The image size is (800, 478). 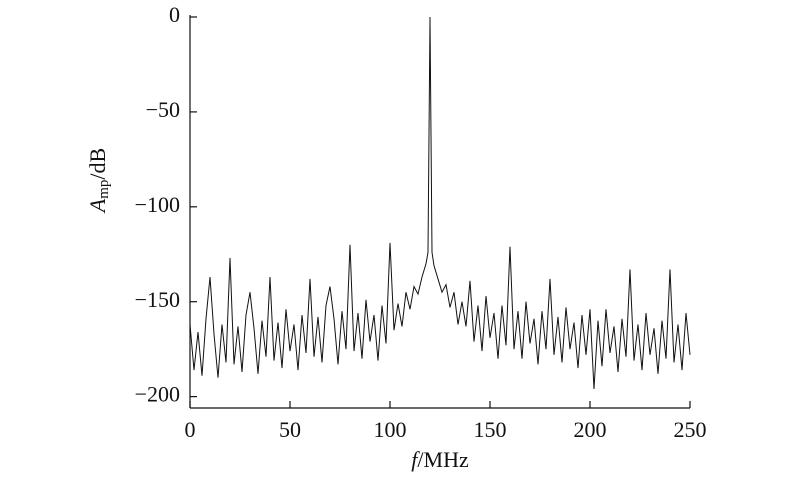 What do you see at coordinates (157, 299) in the screenshot?
I see `y-tick-label: −150` at bounding box center [157, 299].